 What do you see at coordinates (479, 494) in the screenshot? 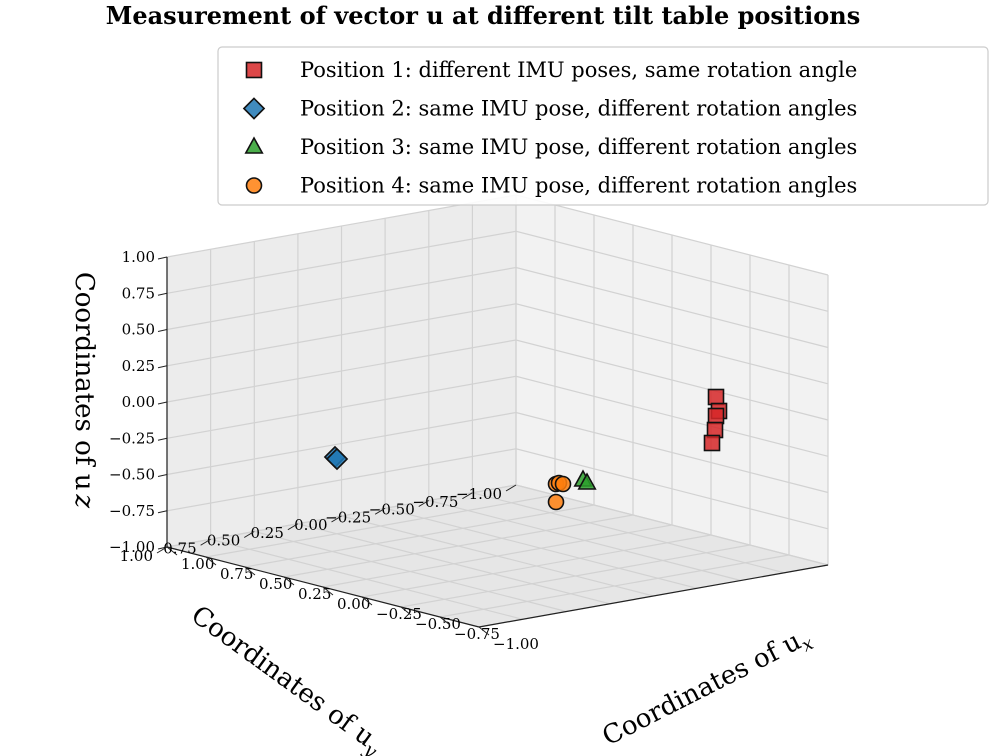
I see `y-tick-label: −1.00` at bounding box center [479, 494].